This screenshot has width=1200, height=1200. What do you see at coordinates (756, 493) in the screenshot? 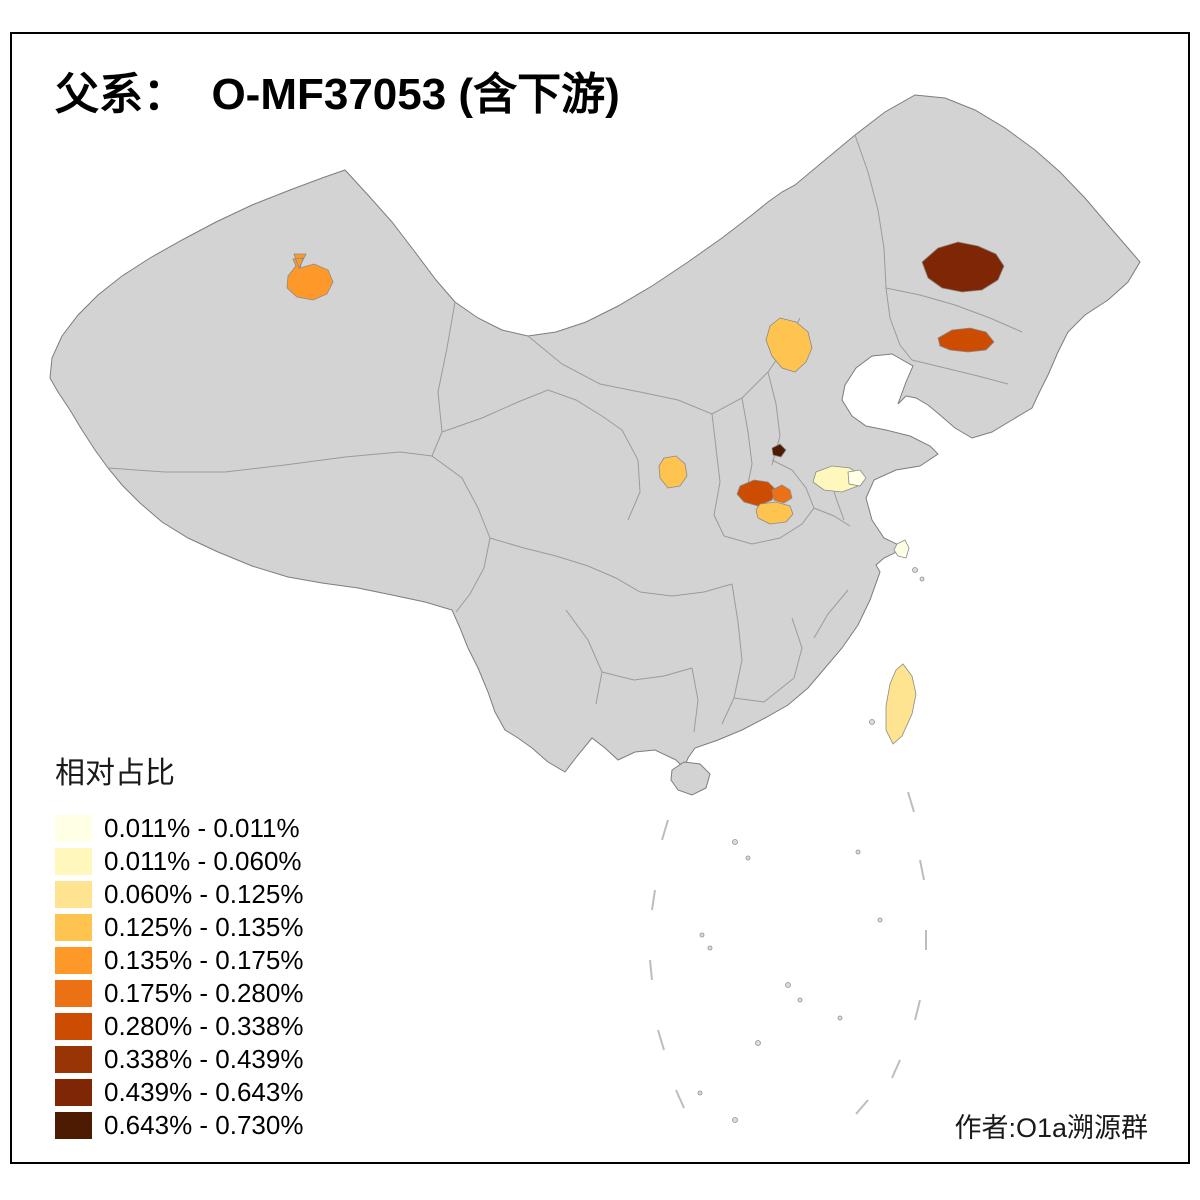
I see `region-central-main` at bounding box center [756, 493].